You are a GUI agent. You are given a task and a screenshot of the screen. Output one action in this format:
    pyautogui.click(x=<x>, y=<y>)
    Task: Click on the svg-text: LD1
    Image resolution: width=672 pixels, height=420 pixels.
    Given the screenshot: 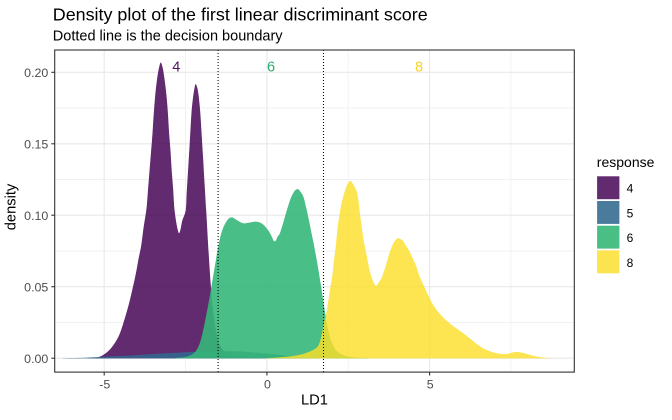 What is the action you would take?
    pyautogui.click(x=314, y=401)
    